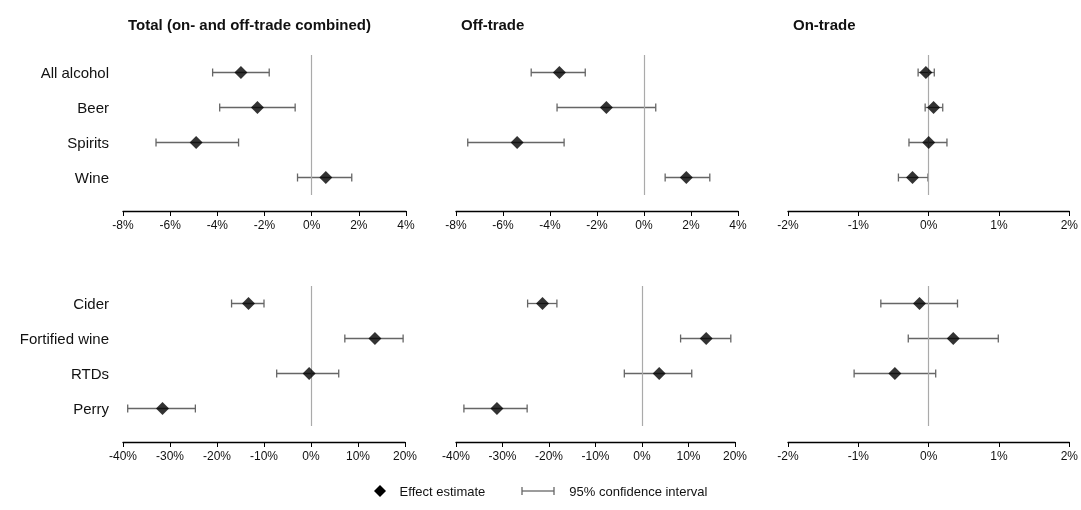 The height and width of the screenshot is (510, 1081). I want to click on chart-title: Total (on- and off-trade combined), so click(250, 24).